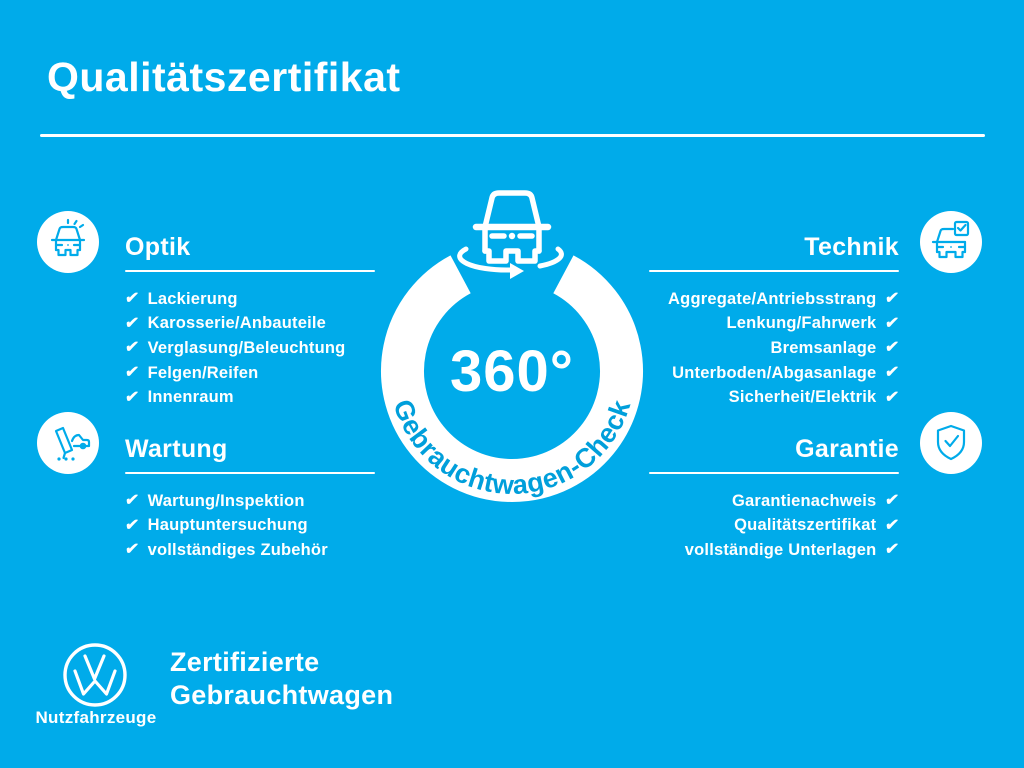 Image resolution: width=1024 pixels, height=768 pixels. I want to click on list-item: Aggregate/Antriebsstrang ✔, so click(775, 299).